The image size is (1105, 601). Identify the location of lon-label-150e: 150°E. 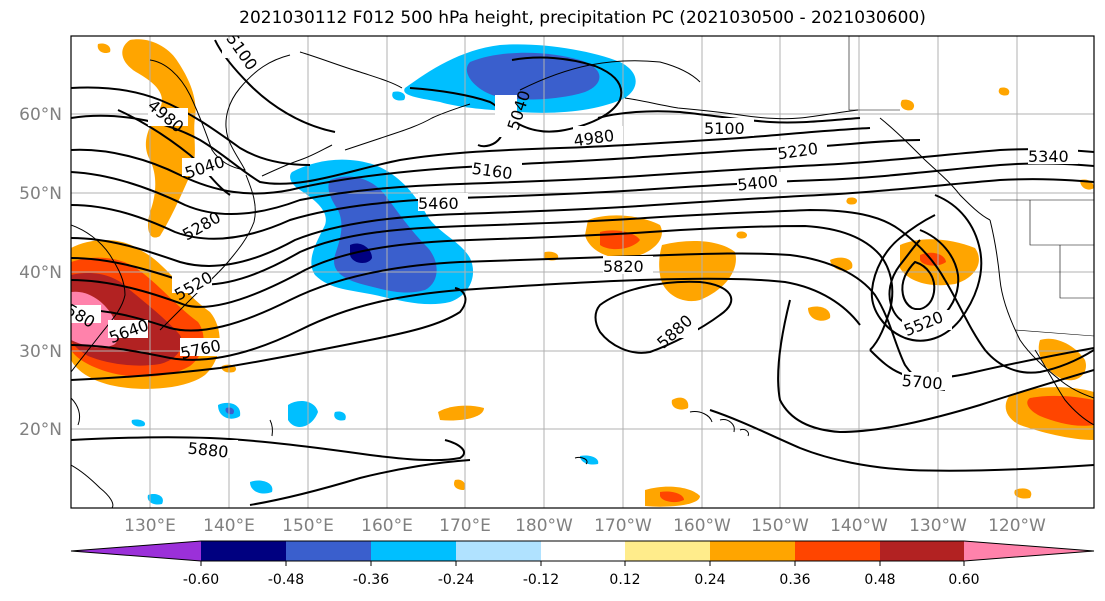
(308, 526).